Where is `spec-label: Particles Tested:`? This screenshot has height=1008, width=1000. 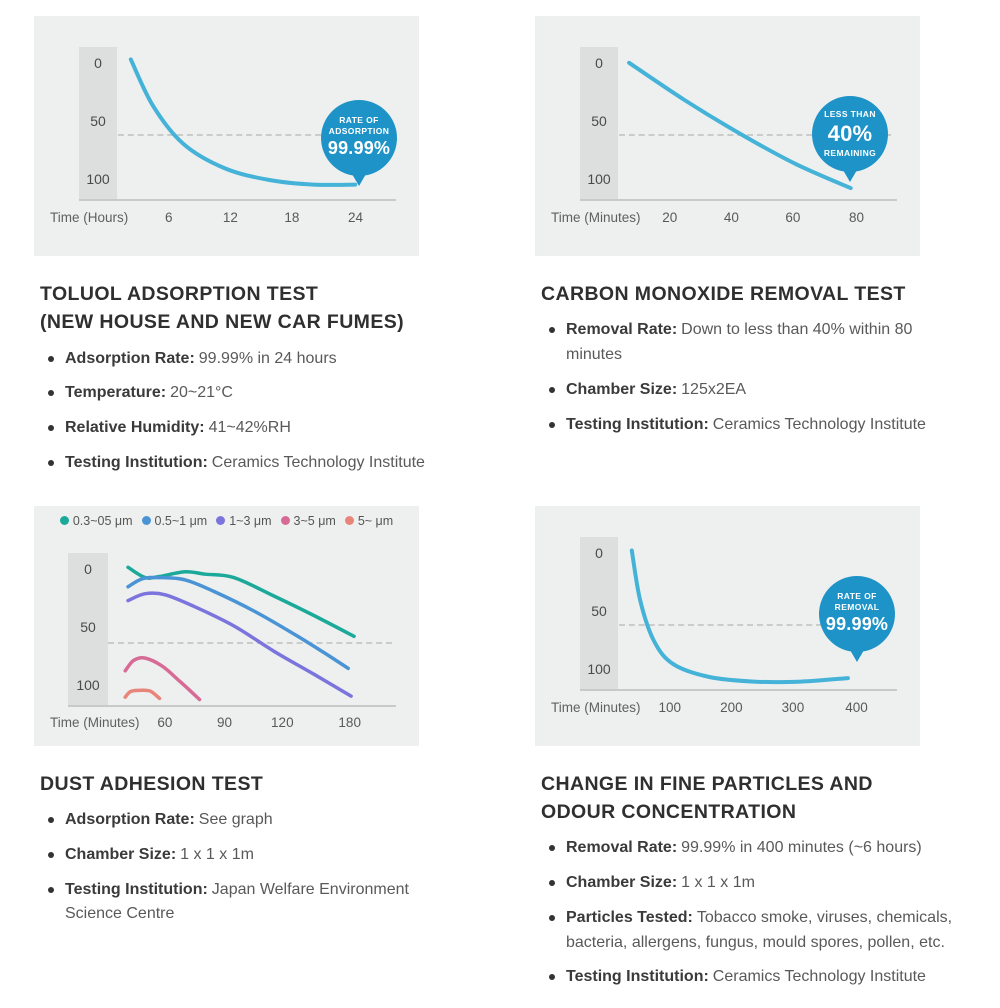
spec-label: Particles Tested: is located at coordinates (629, 917).